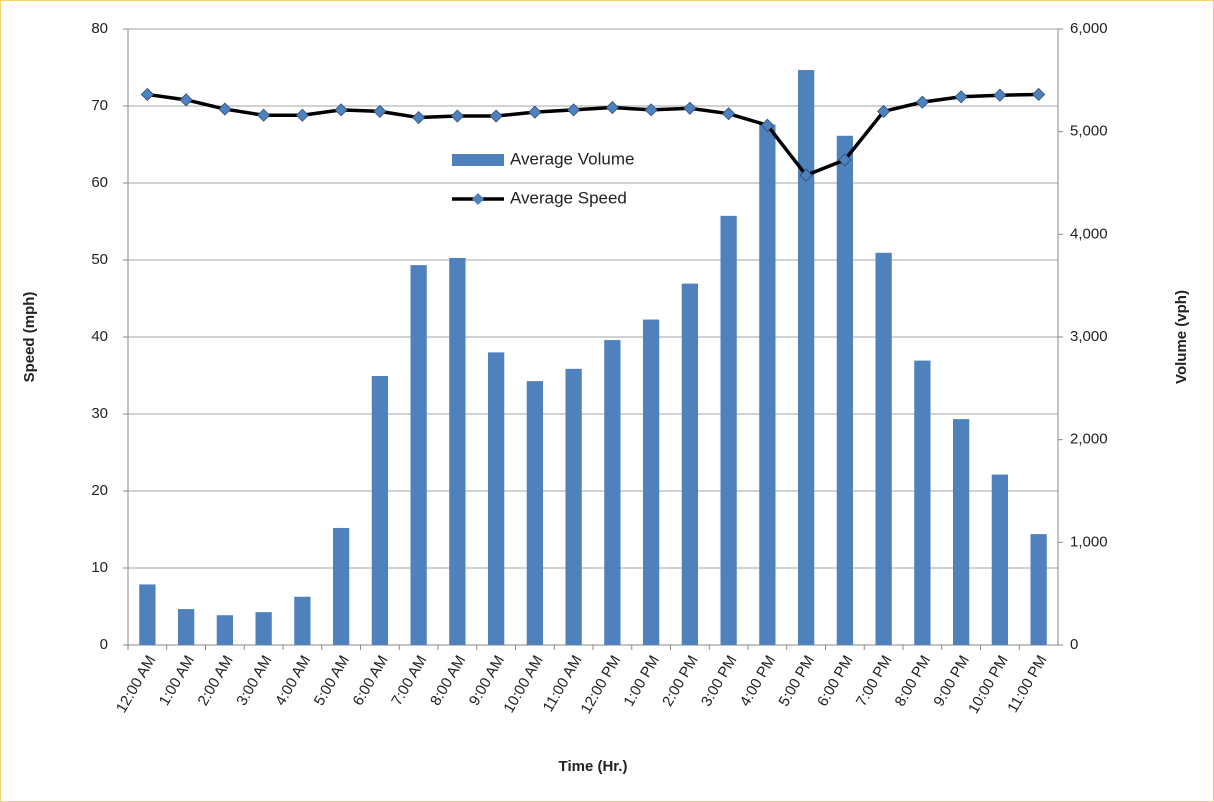  Describe the element at coordinates (593, 766) in the screenshot. I see `x-axis-title: Time (Hr.)` at that location.